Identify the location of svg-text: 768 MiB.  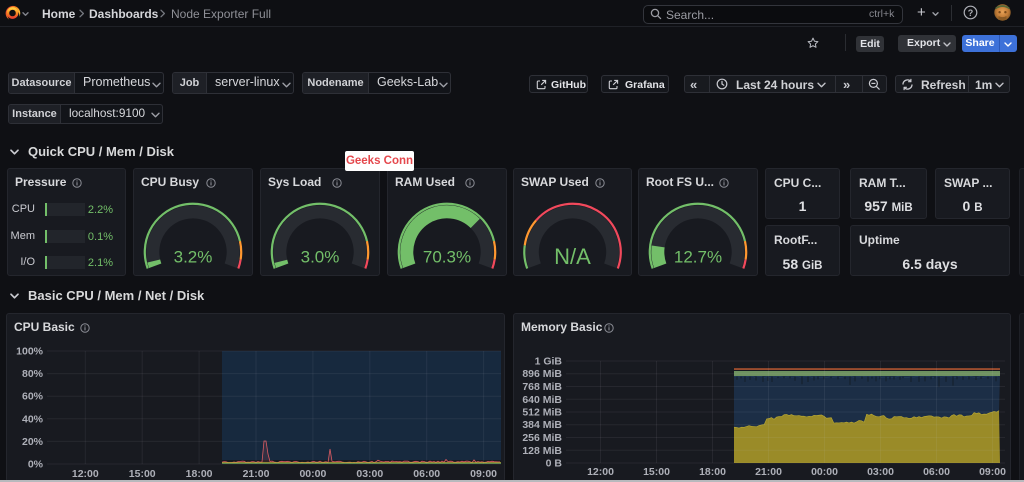
(542, 387).